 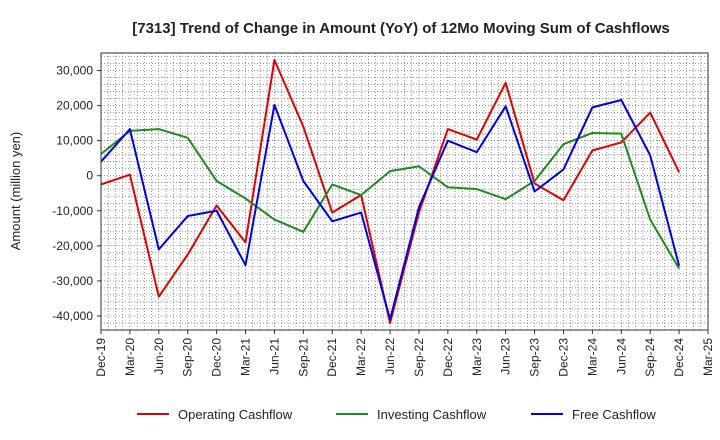 I want to click on x-tick-label: Dec-23, so click(x=563, y=357).